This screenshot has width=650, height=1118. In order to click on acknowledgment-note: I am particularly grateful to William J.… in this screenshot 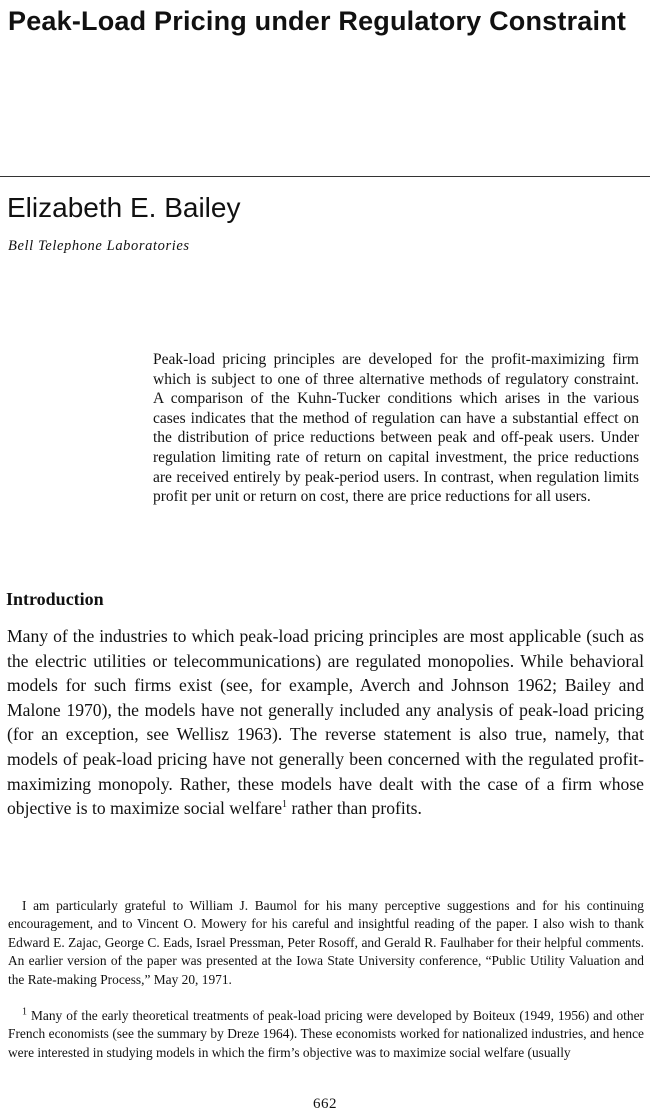, I will do `click(326, 942)`.